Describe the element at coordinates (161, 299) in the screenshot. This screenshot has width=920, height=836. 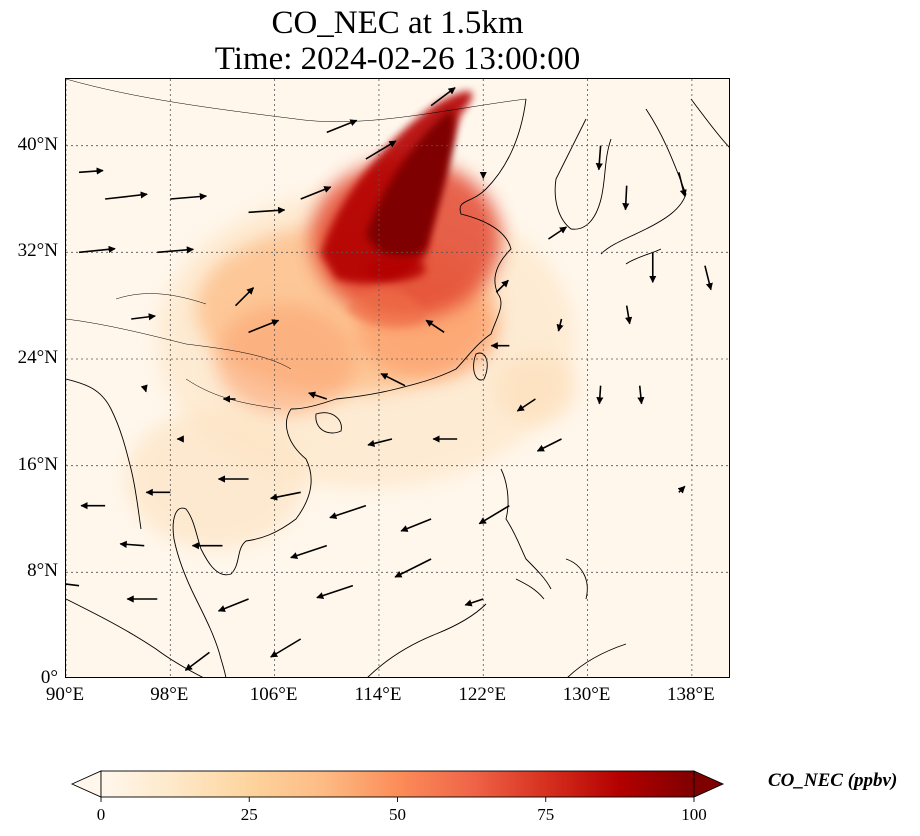
I see `boundary-tibet` at that location.